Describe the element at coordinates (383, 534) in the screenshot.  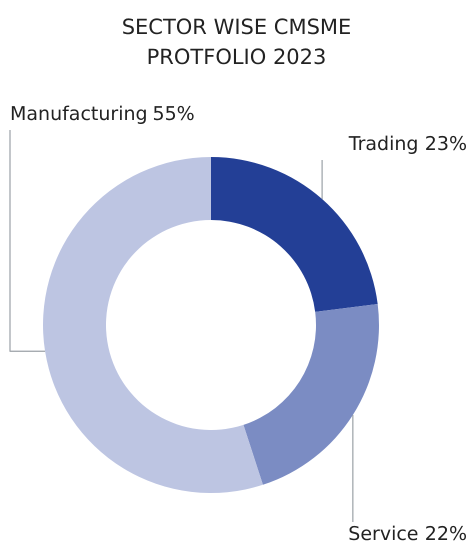
I see `slice-label: Service` at that location.